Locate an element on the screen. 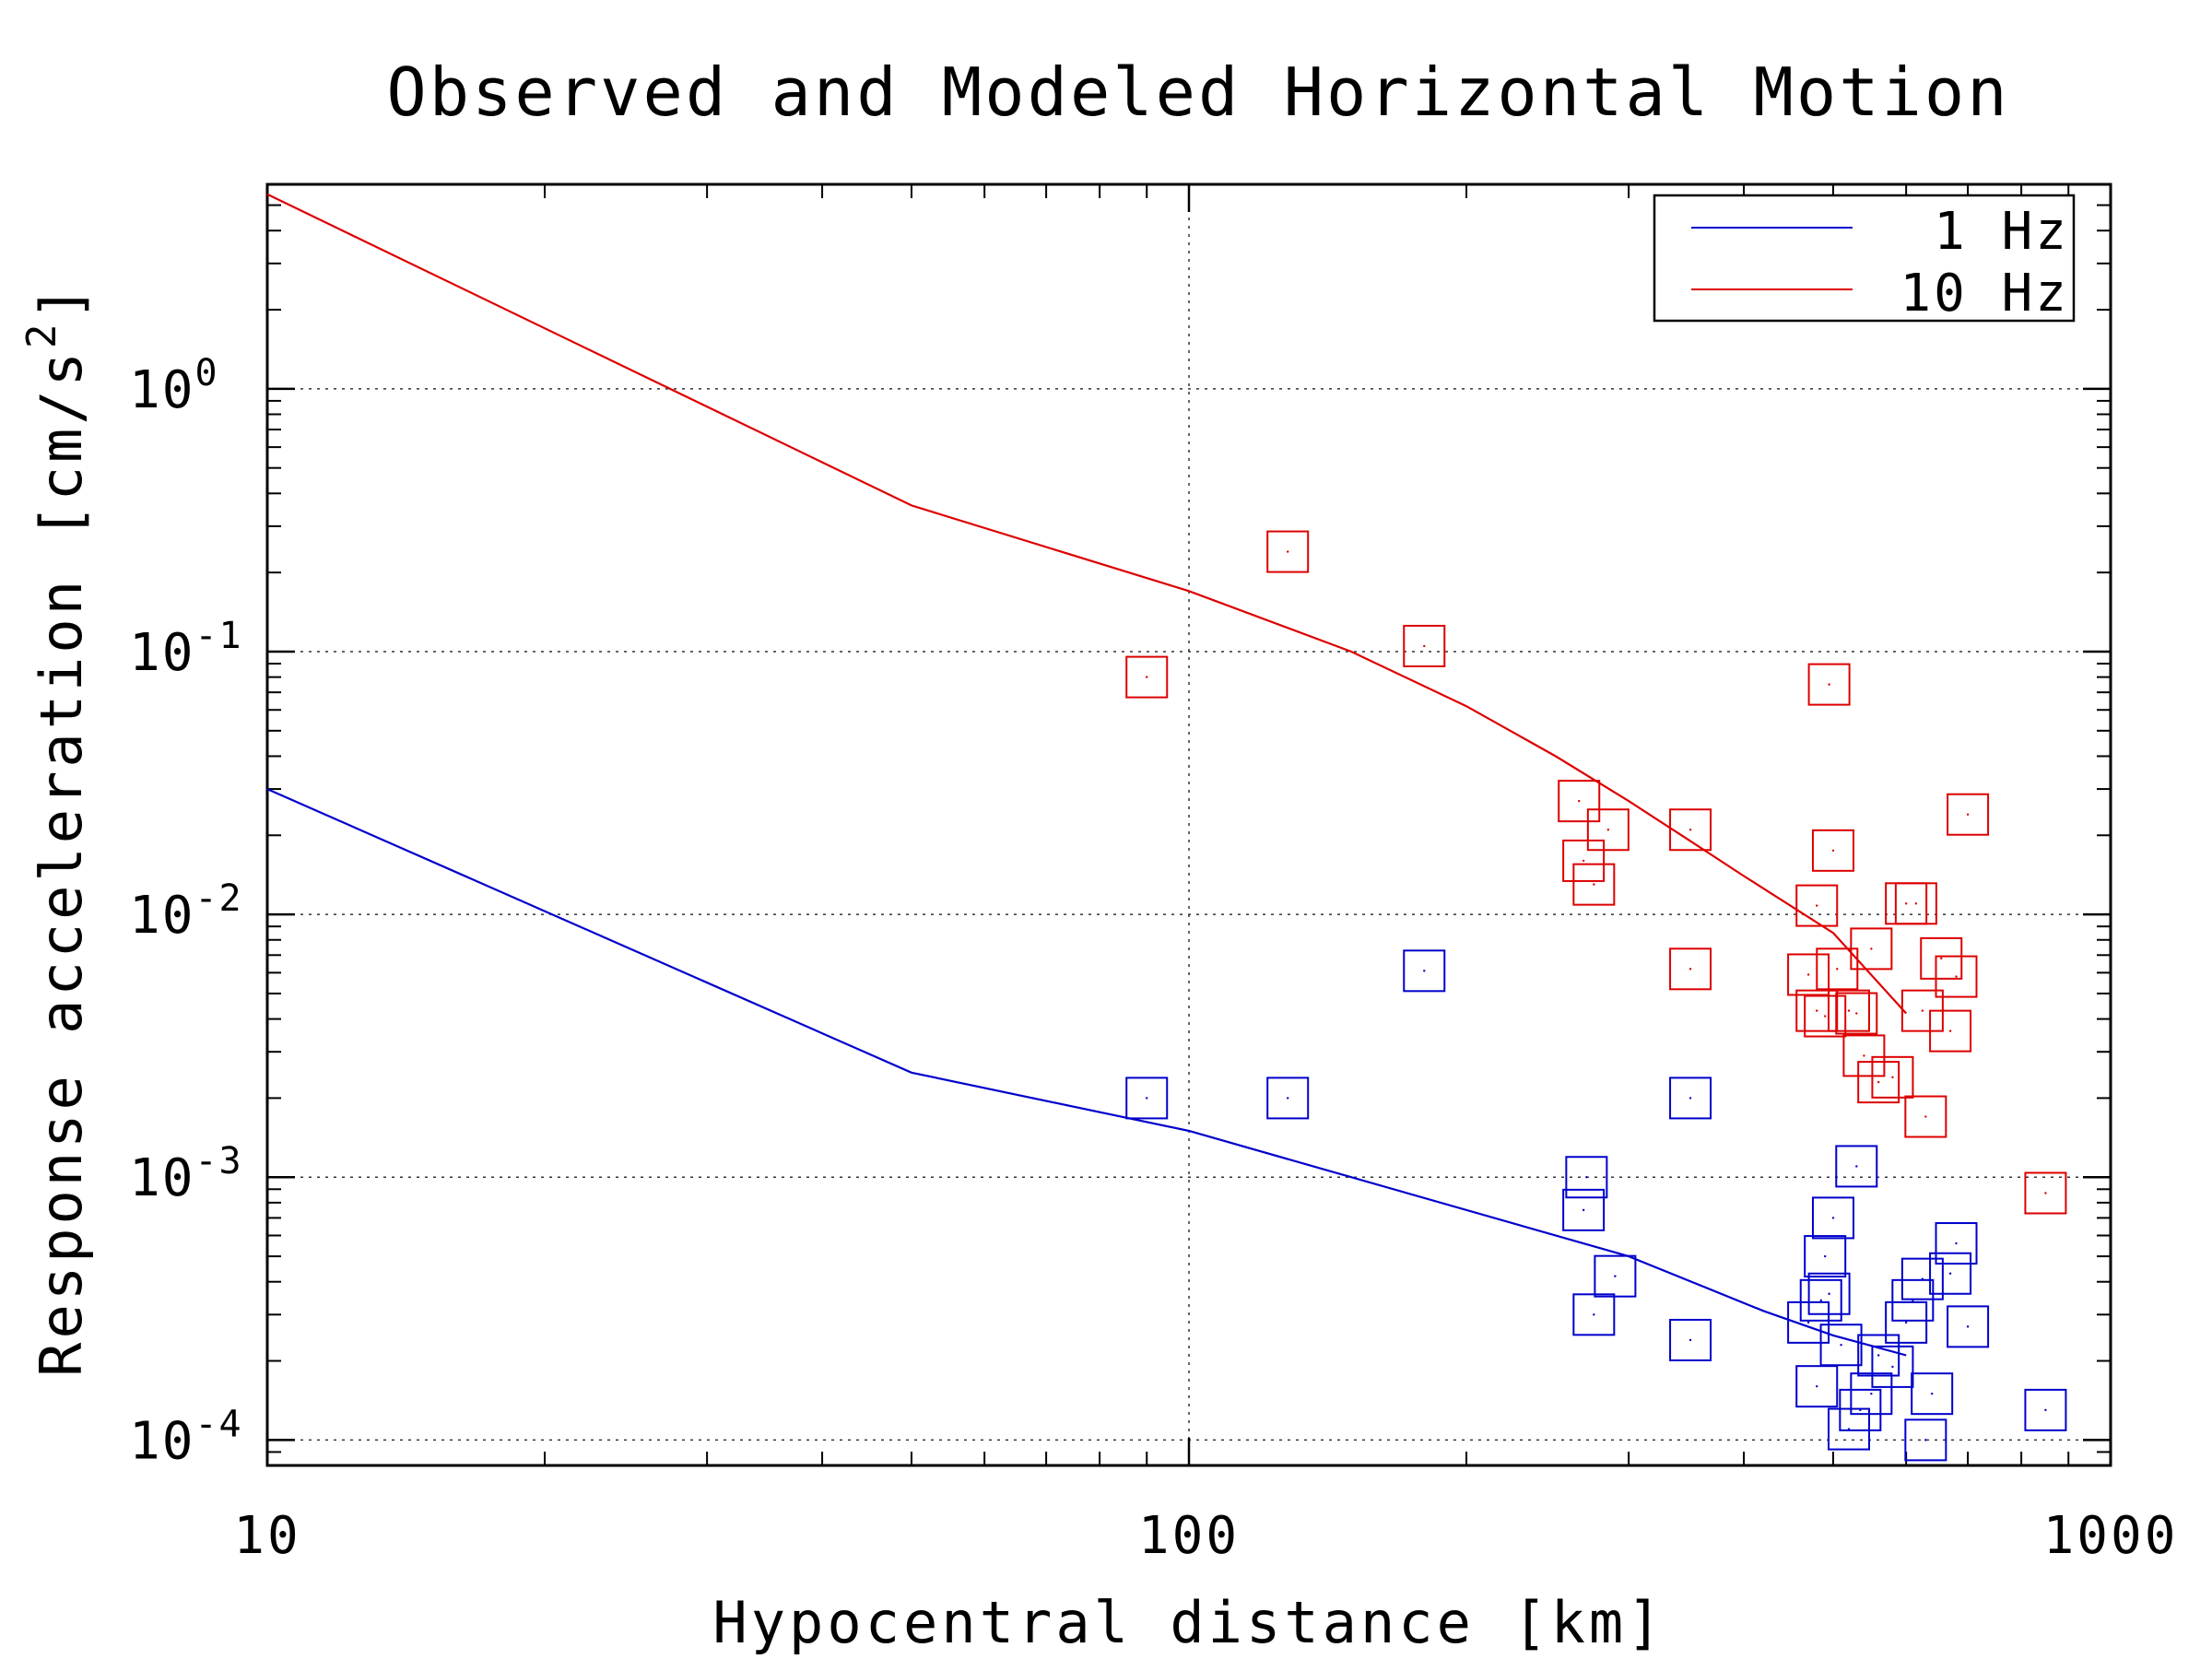 The width and height of the screenshot is (2212, 1659). x-tick-labels: 10 100 1000 is located at coordinates (1204, 1536).